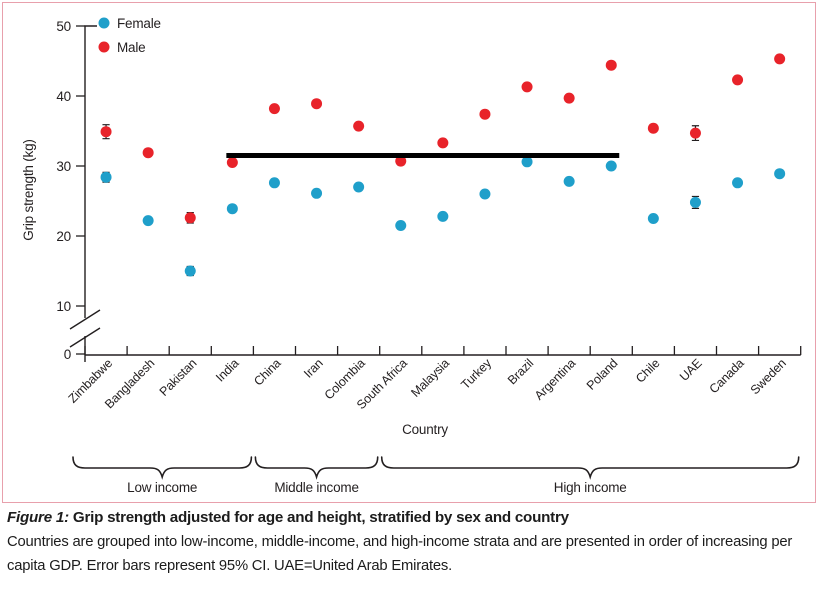  I want to click on x-label-uae: UAE, so click(691, 370).